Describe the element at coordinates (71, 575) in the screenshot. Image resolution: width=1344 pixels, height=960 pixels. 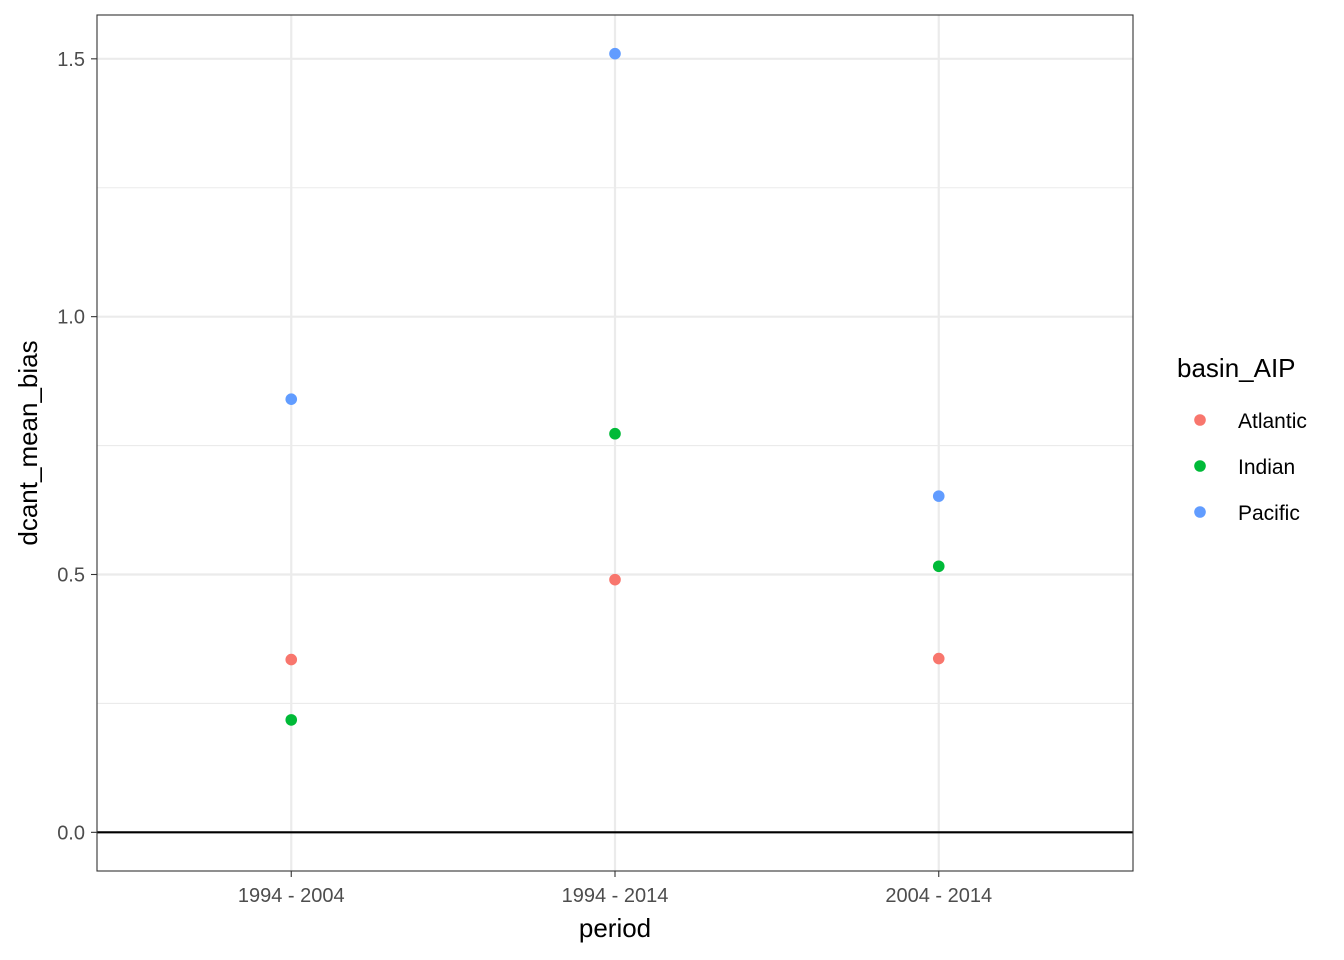
I see `y-tick-label: 0.5` at that location.